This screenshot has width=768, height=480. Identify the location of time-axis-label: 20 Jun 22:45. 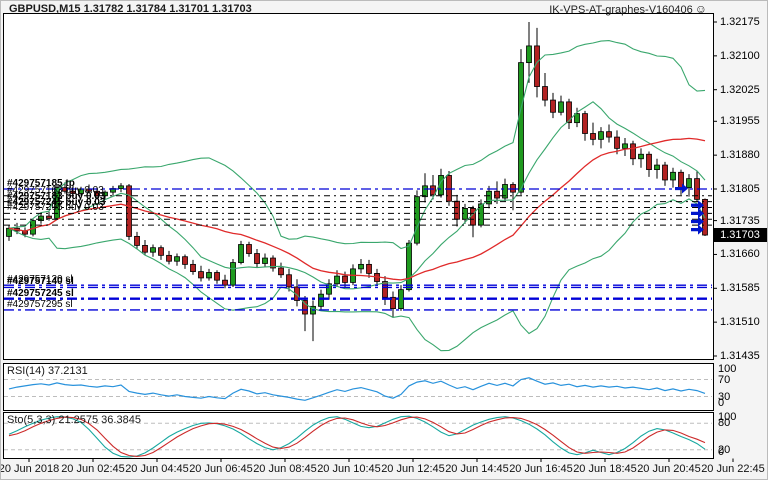
(733, 469).